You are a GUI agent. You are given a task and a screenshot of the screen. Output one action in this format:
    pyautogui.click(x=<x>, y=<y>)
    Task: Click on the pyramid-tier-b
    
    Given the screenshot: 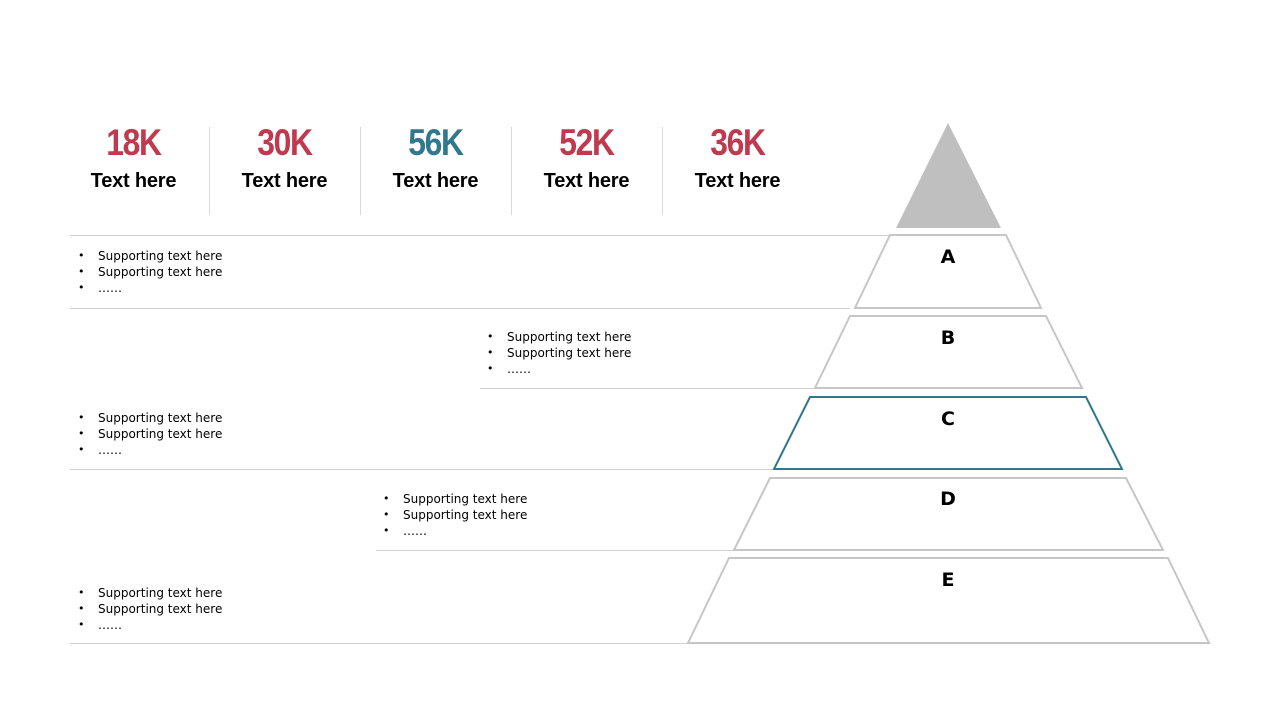 What is the action you would take?
    pyautogui.click(x=948, y=352)
    